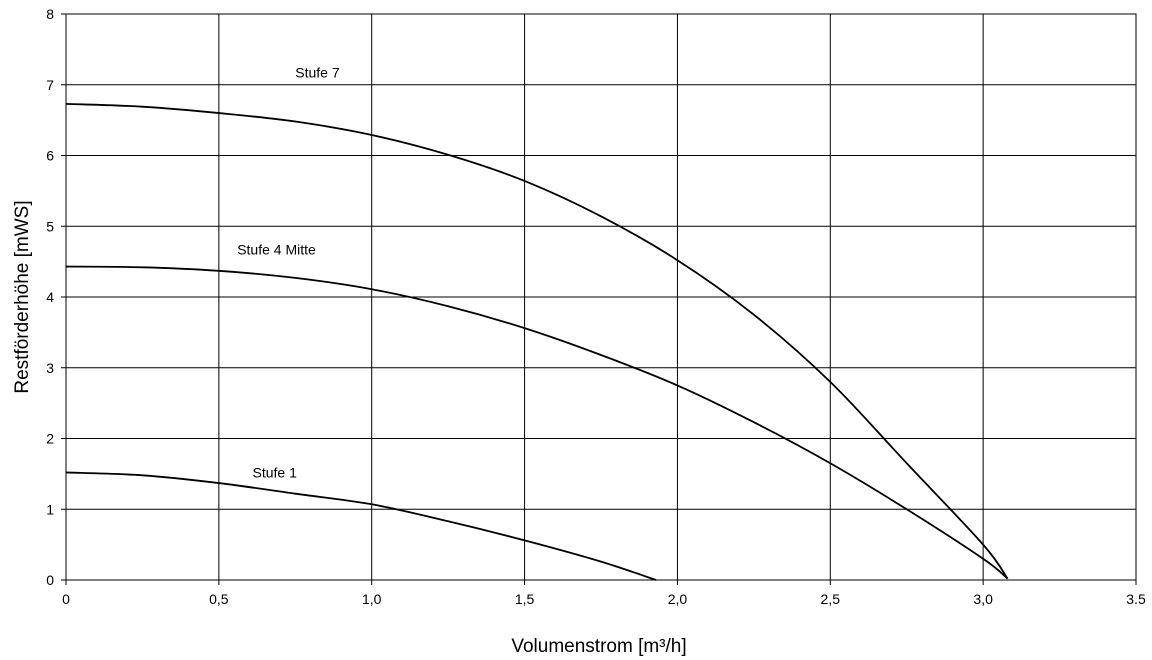 This screenshot has height=660, width=1152. What do you see at coordinates (274, 472) in the screenshot?
I see `series-label-stufe-1: Stufe 1` at bounding box center [274, 472].